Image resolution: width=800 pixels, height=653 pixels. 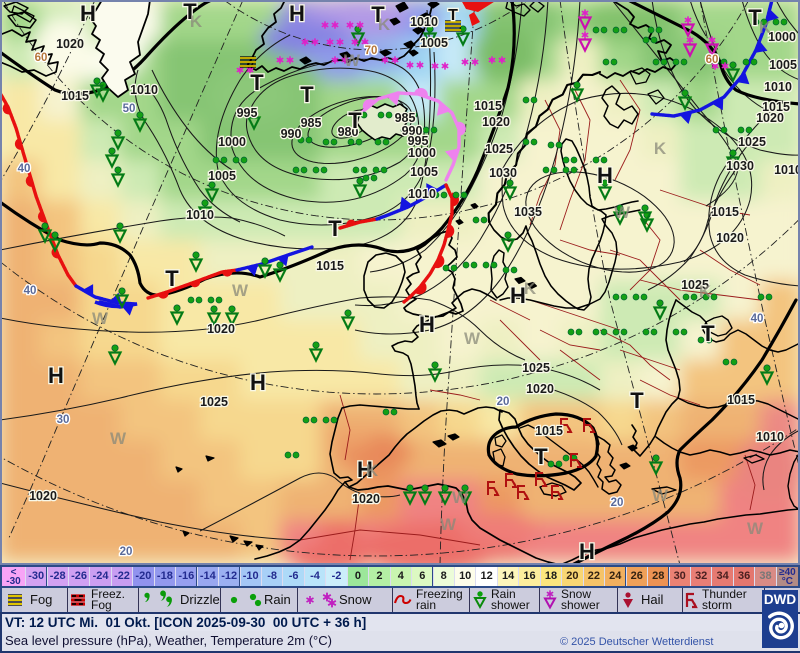 I want to click on svg-text: 1035, so click(x=528, y=212).